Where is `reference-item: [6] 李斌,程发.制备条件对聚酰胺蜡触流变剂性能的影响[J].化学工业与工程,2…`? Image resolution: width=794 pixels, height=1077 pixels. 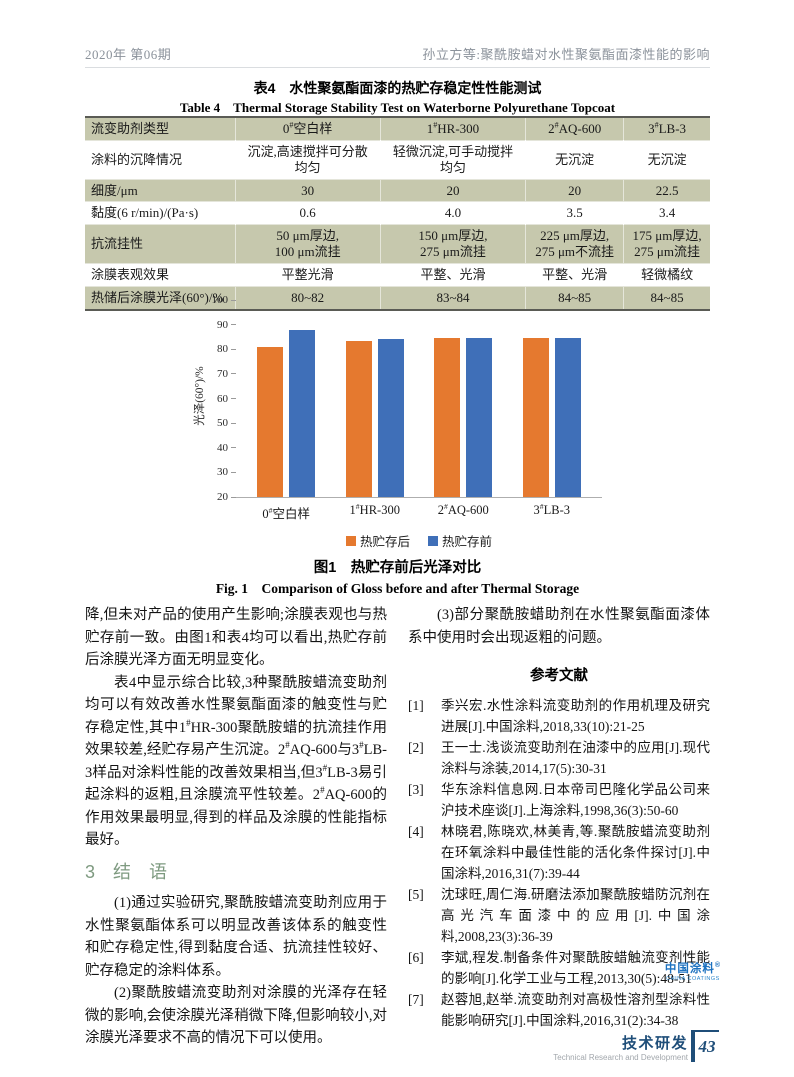
reference-item: [6] 李斌,程发.制备条件对聚酰胺蜡触流变剂性能的影响[J].化学工业与工程,2… is located at coordinates (559, 968).